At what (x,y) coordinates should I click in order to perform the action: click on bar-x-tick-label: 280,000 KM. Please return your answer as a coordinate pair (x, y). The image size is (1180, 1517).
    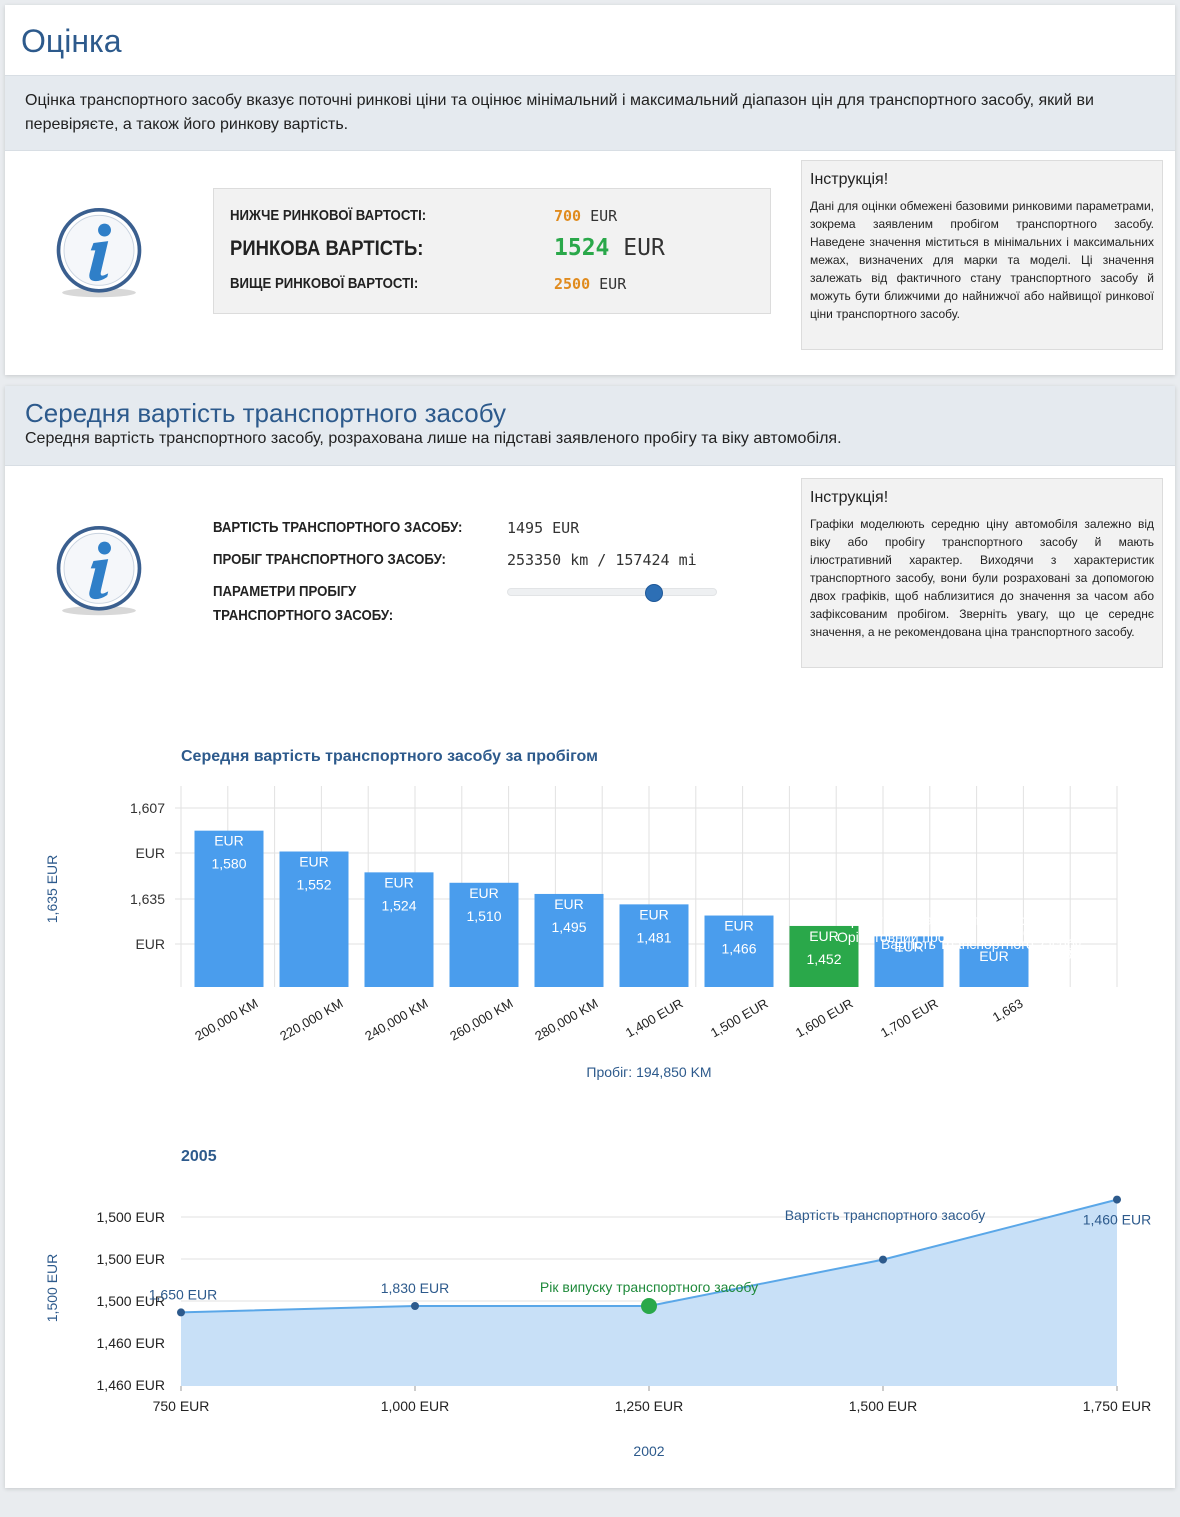
    Looking at the image, I should click on (566, 1020).